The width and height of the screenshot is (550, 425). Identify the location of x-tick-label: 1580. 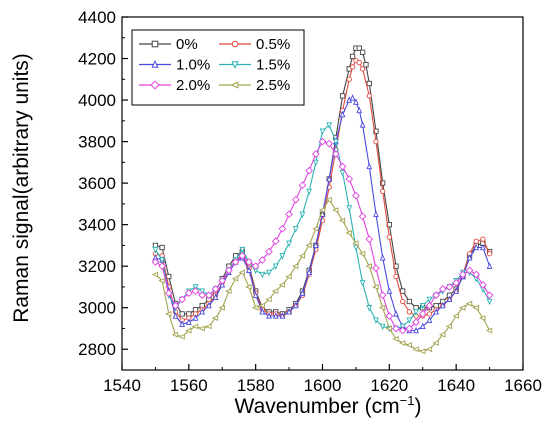
(256, 385).